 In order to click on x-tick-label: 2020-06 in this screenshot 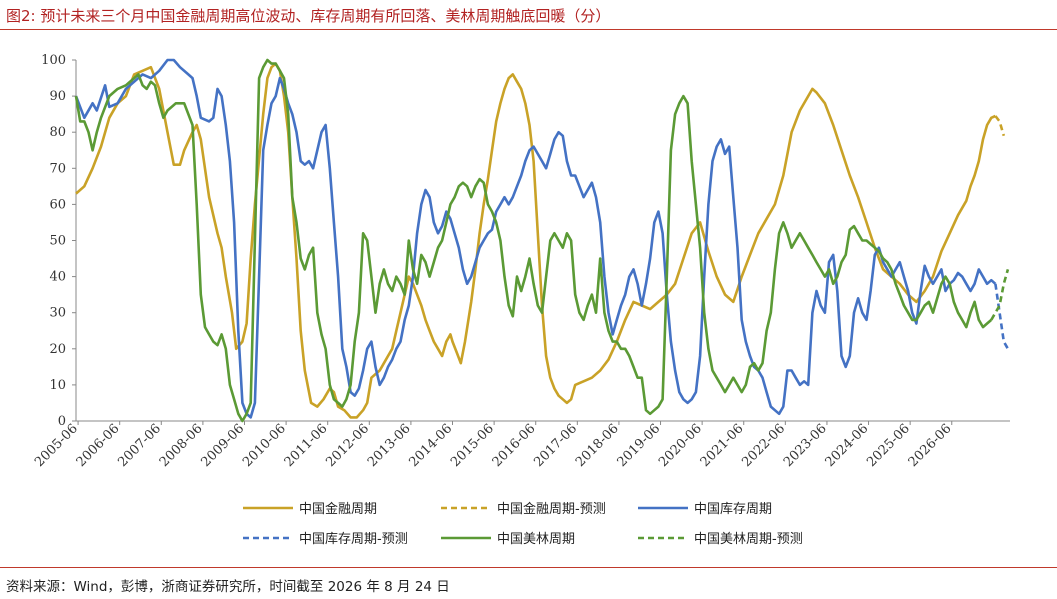, I will do `click(680, 445)`.